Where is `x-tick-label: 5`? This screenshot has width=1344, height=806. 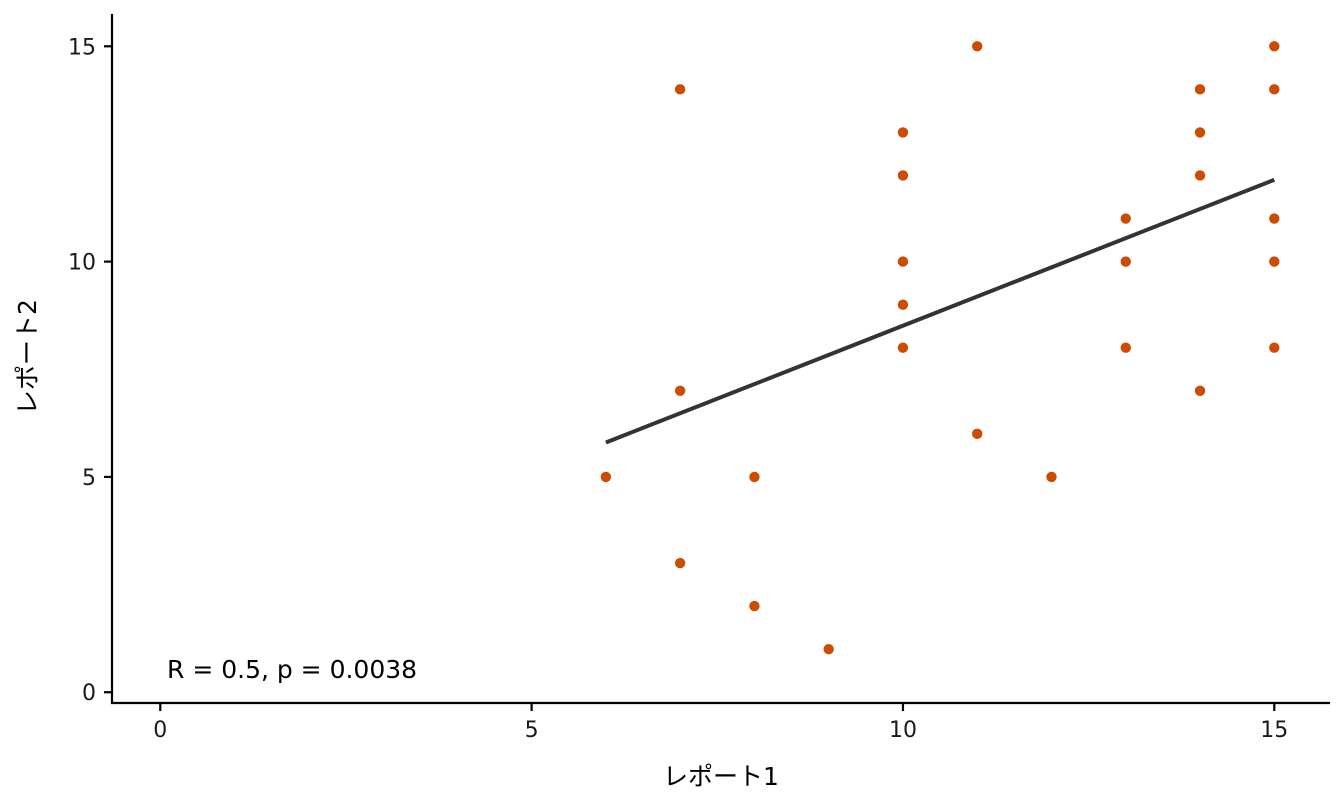 x-tick-label: 5 is located at coordinates (532, 730).